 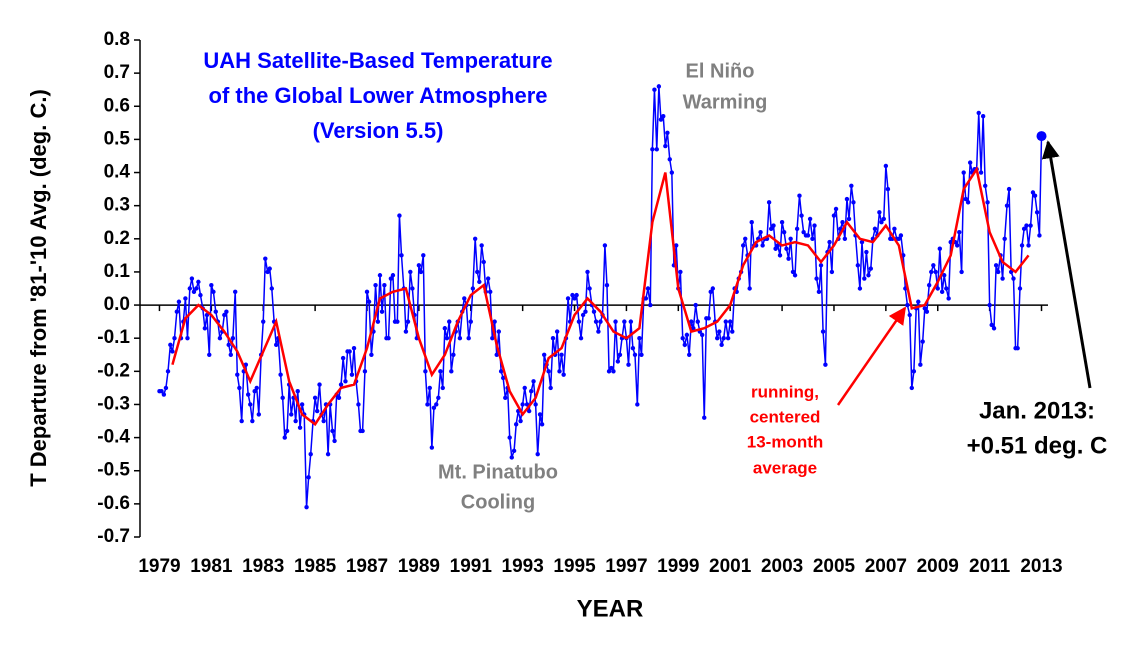 I want to click on y-tick-label: 0.0, so click(x=117, y=304).